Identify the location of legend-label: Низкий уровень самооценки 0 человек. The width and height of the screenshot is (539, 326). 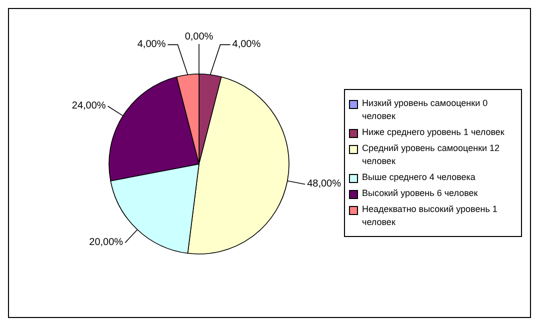
(425, 110).